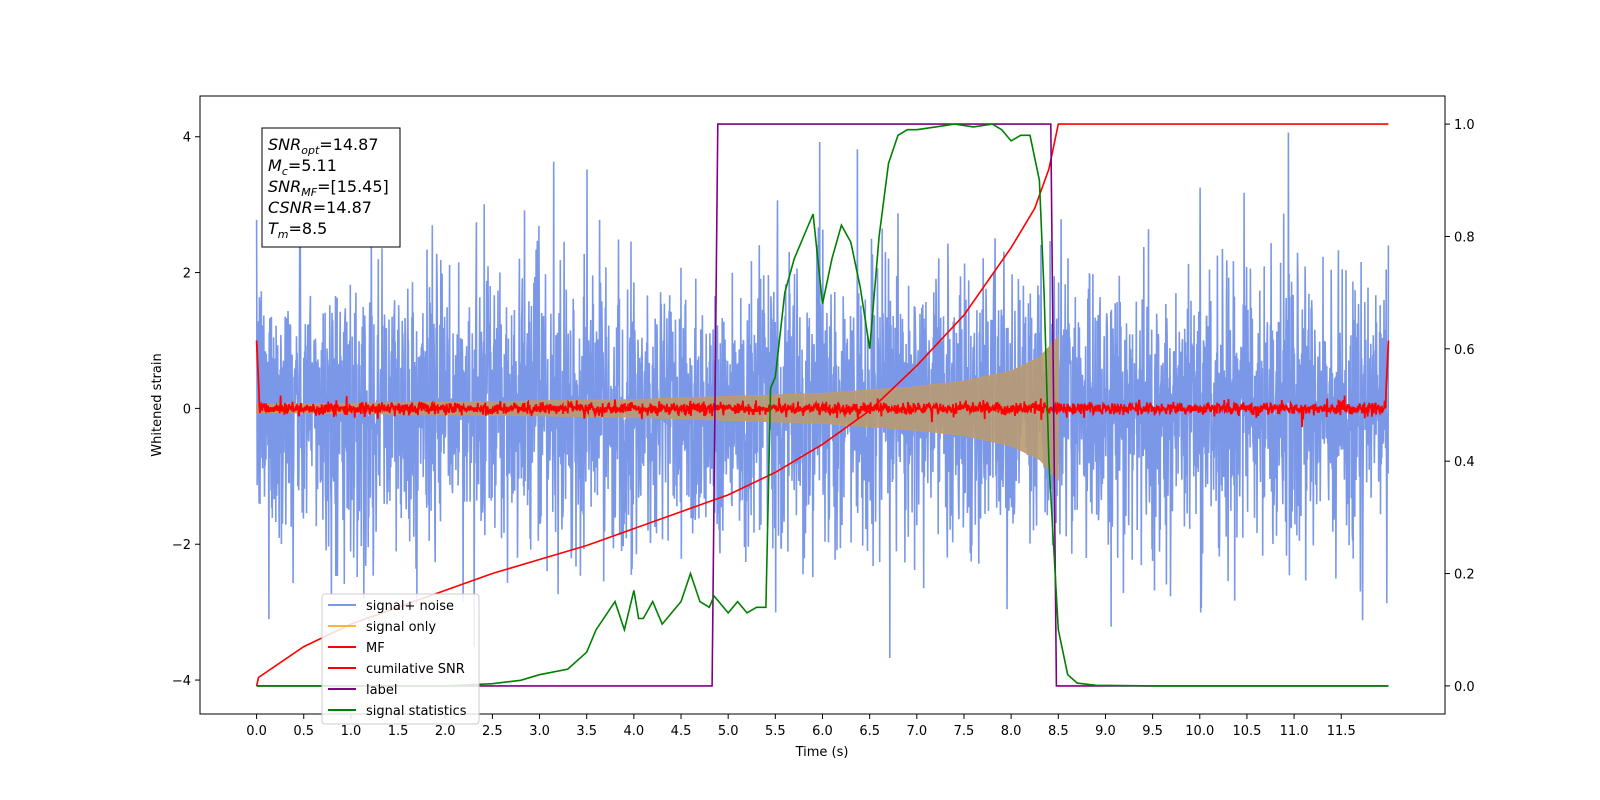  What do you see at coordinates (1199, 731) in the screenshot?
I see `x-tick-label: 10.0` at bounding box center [1199, 731].